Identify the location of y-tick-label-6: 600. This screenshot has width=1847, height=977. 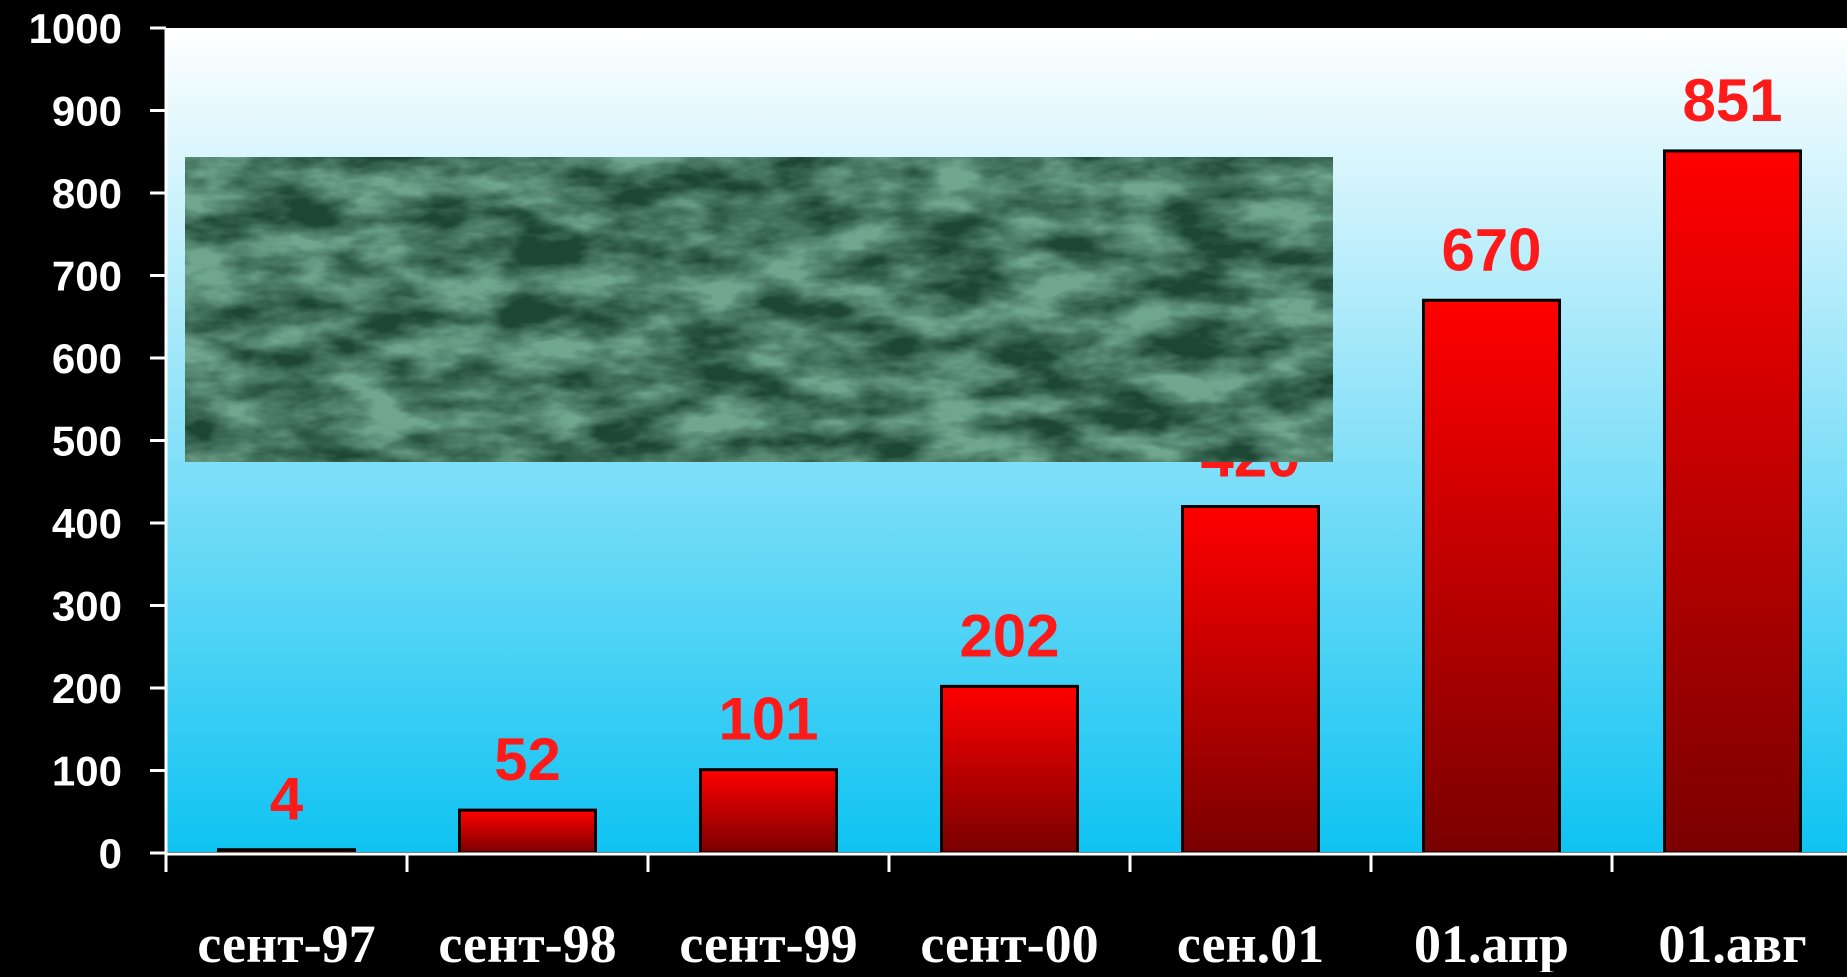
(87, 358).